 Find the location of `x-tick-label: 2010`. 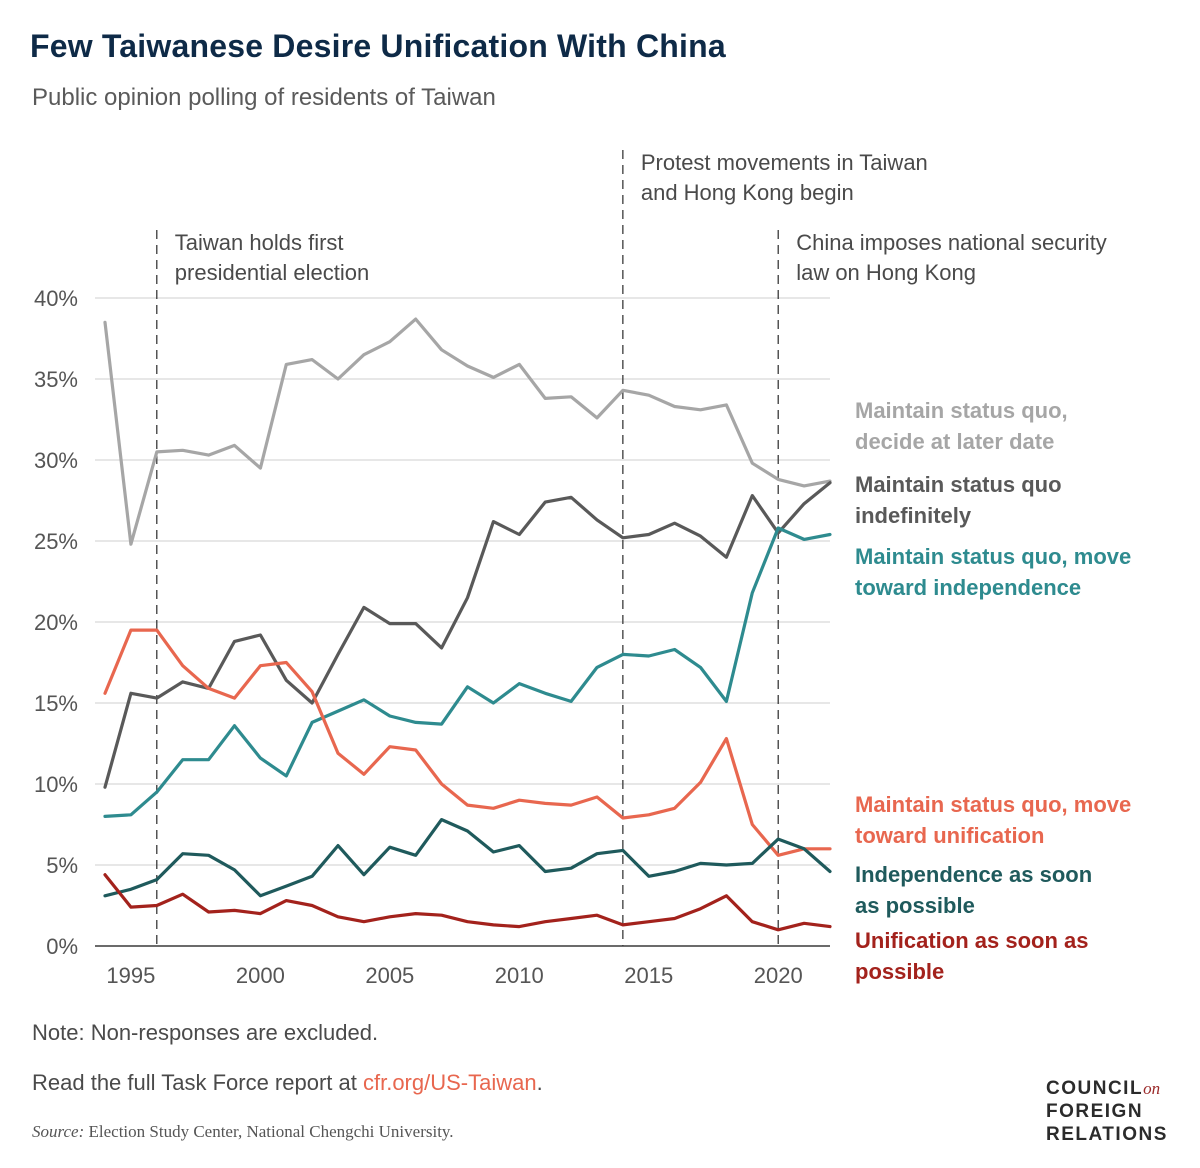

x-tick-label: 2010 is located at coordinates (519, 975).